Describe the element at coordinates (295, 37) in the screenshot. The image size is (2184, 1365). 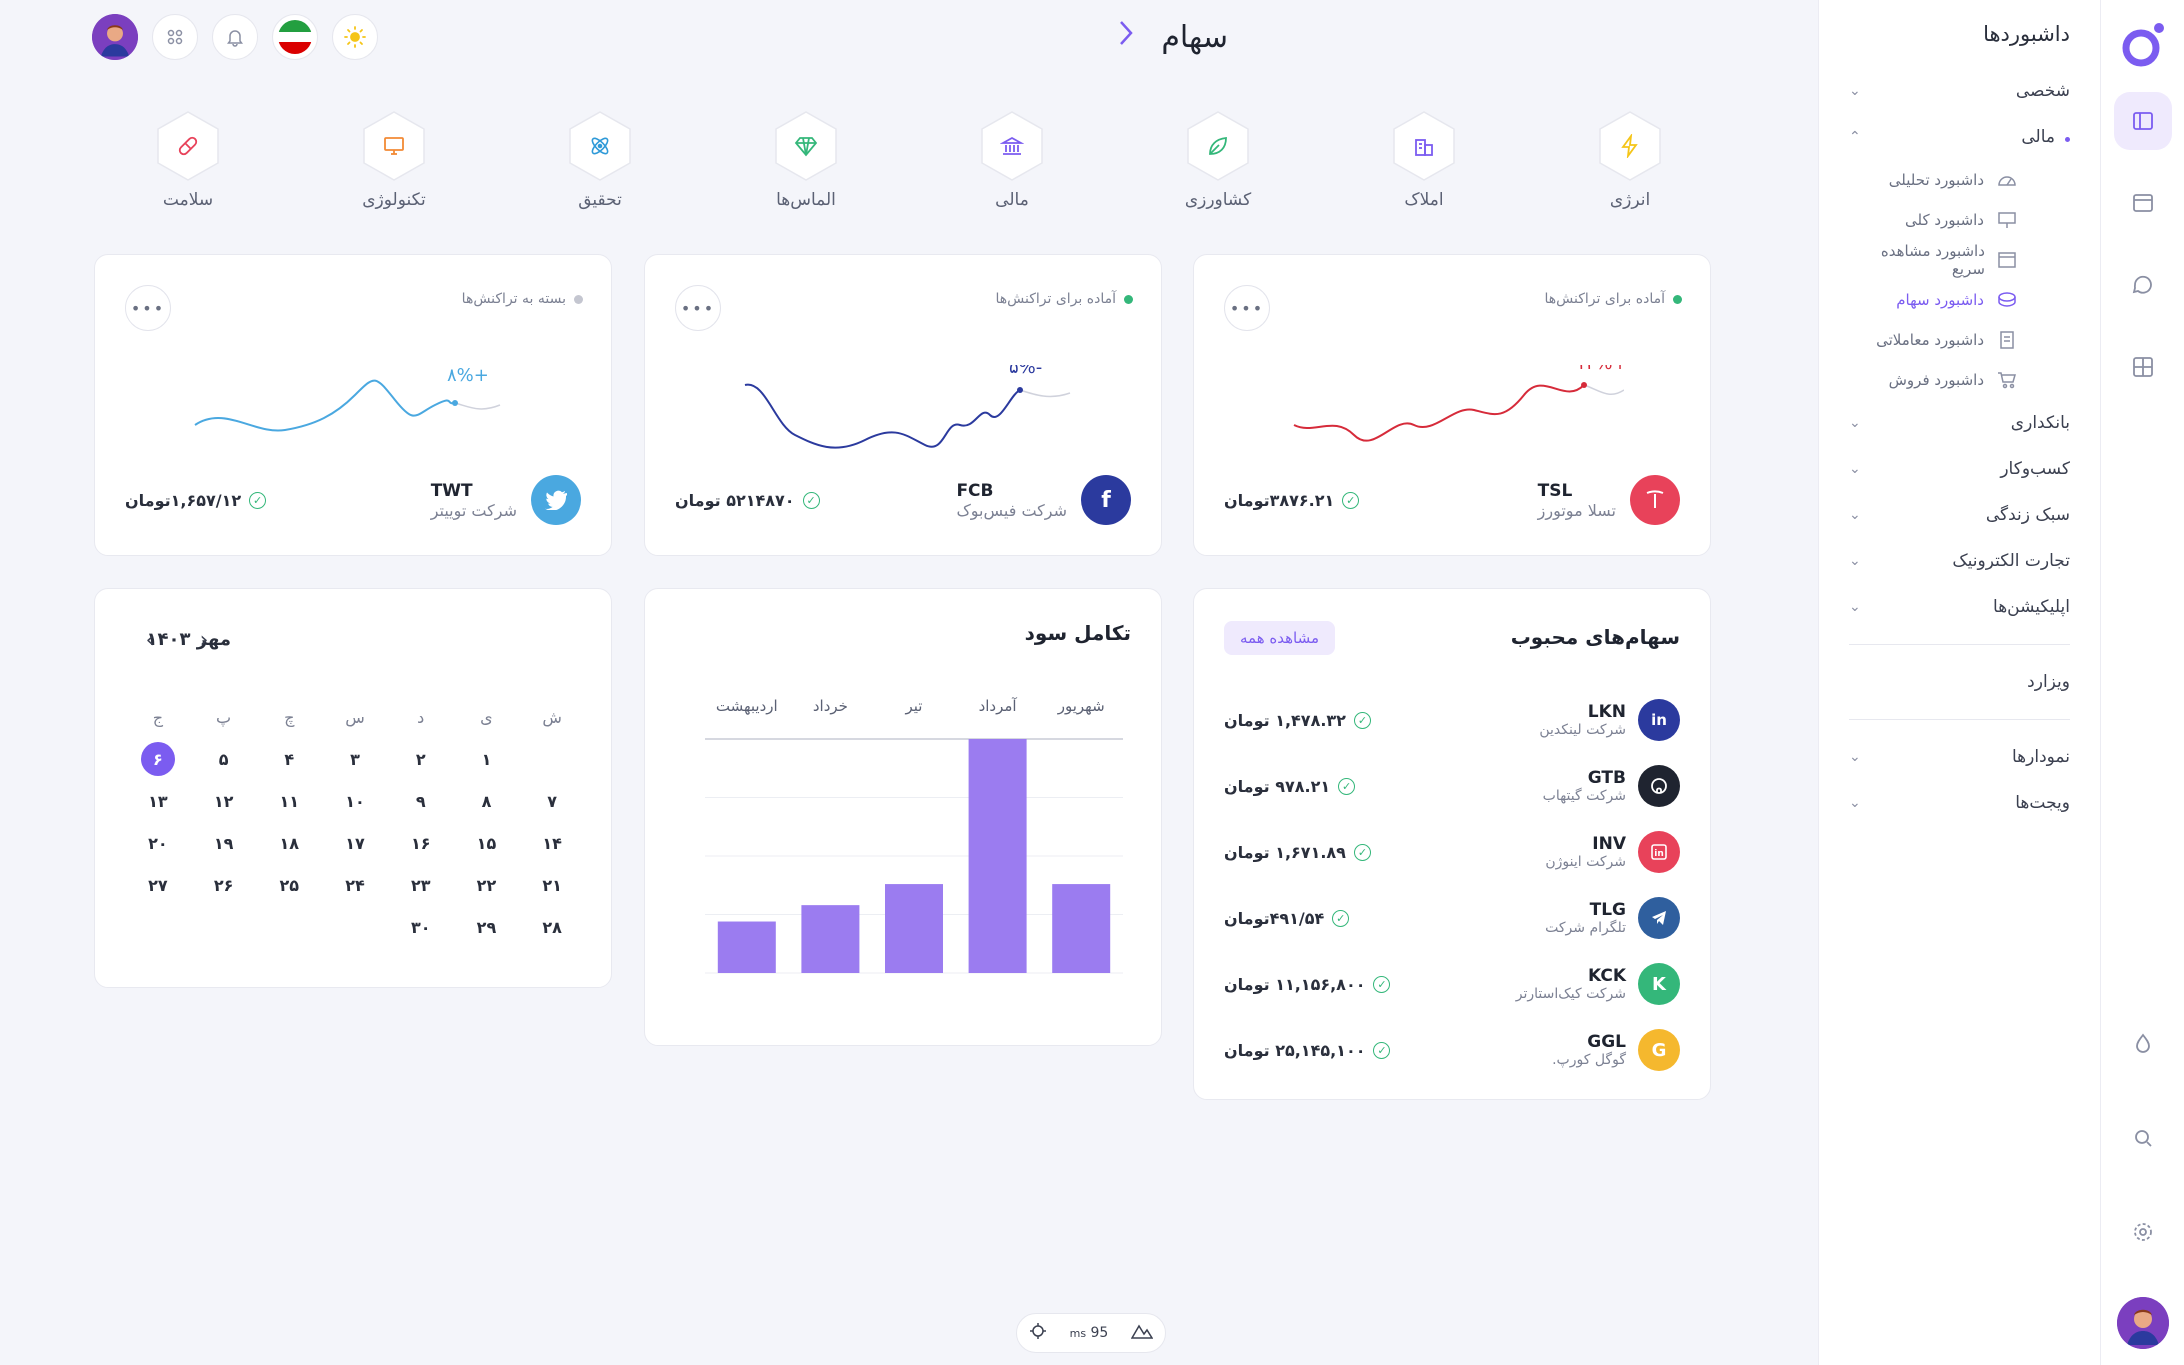
I see `language-flag-icon` at that location.